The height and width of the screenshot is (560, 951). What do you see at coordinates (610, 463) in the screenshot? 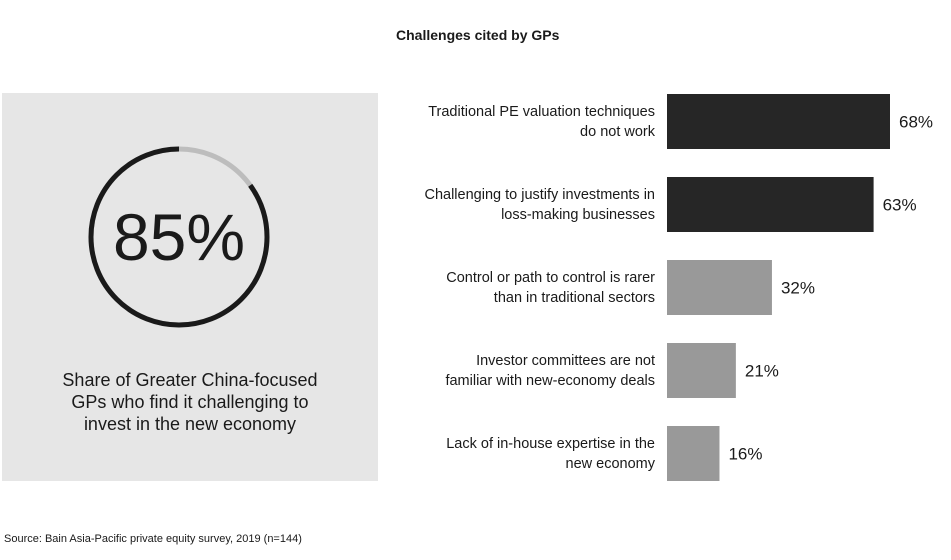
I see `category-label-line: new economy` at bounding box center [610, 463].